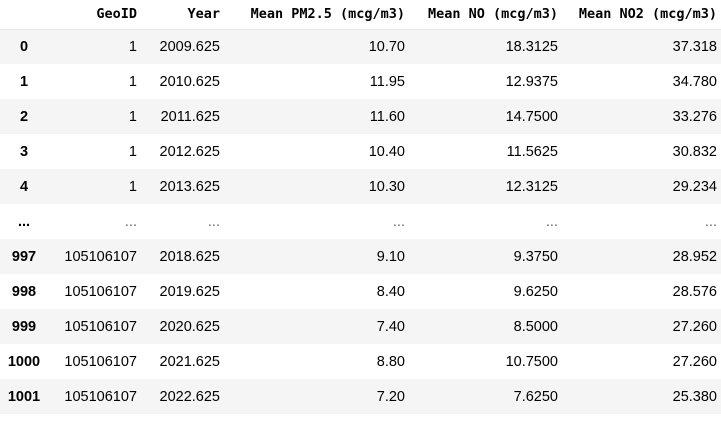 The image size is (721, 425). Describe the element at coordinates (189, 46) in the screenshot. I see `cell-year: 2009.625` at that location.